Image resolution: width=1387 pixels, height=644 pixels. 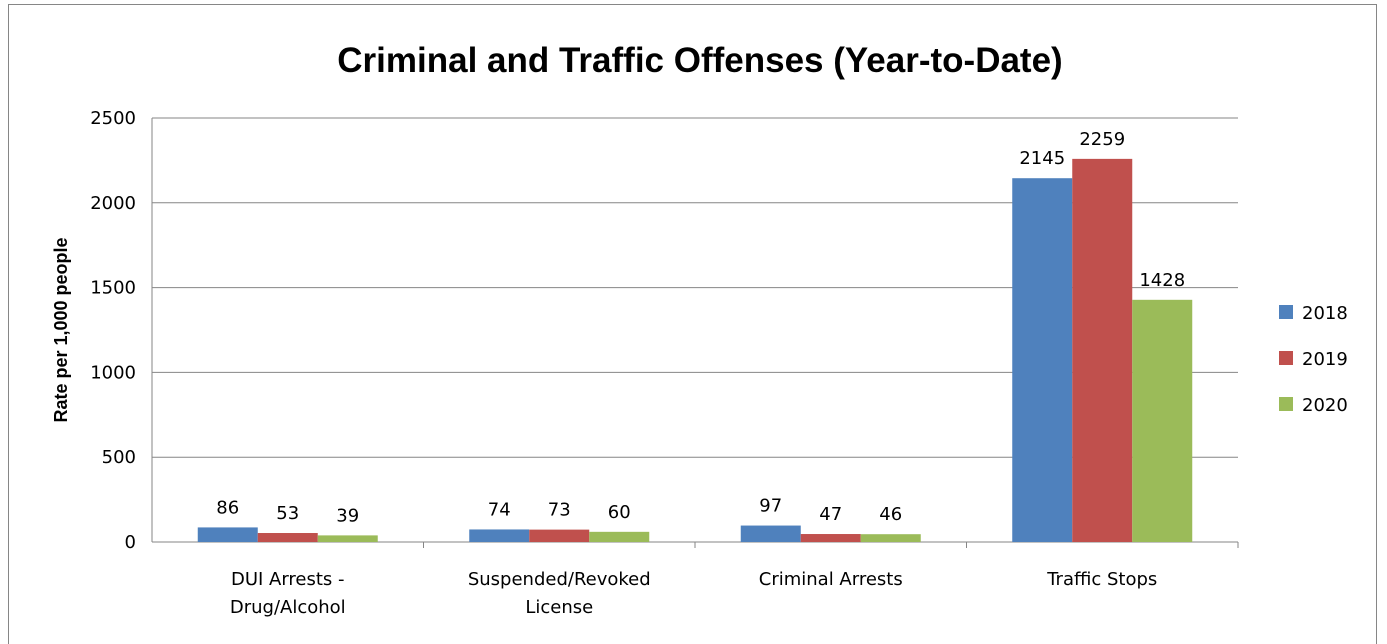 What do you see at coordinates (830, 514) in the screenshot?
I see `data-label: 47` at bounding box center [830, 514].